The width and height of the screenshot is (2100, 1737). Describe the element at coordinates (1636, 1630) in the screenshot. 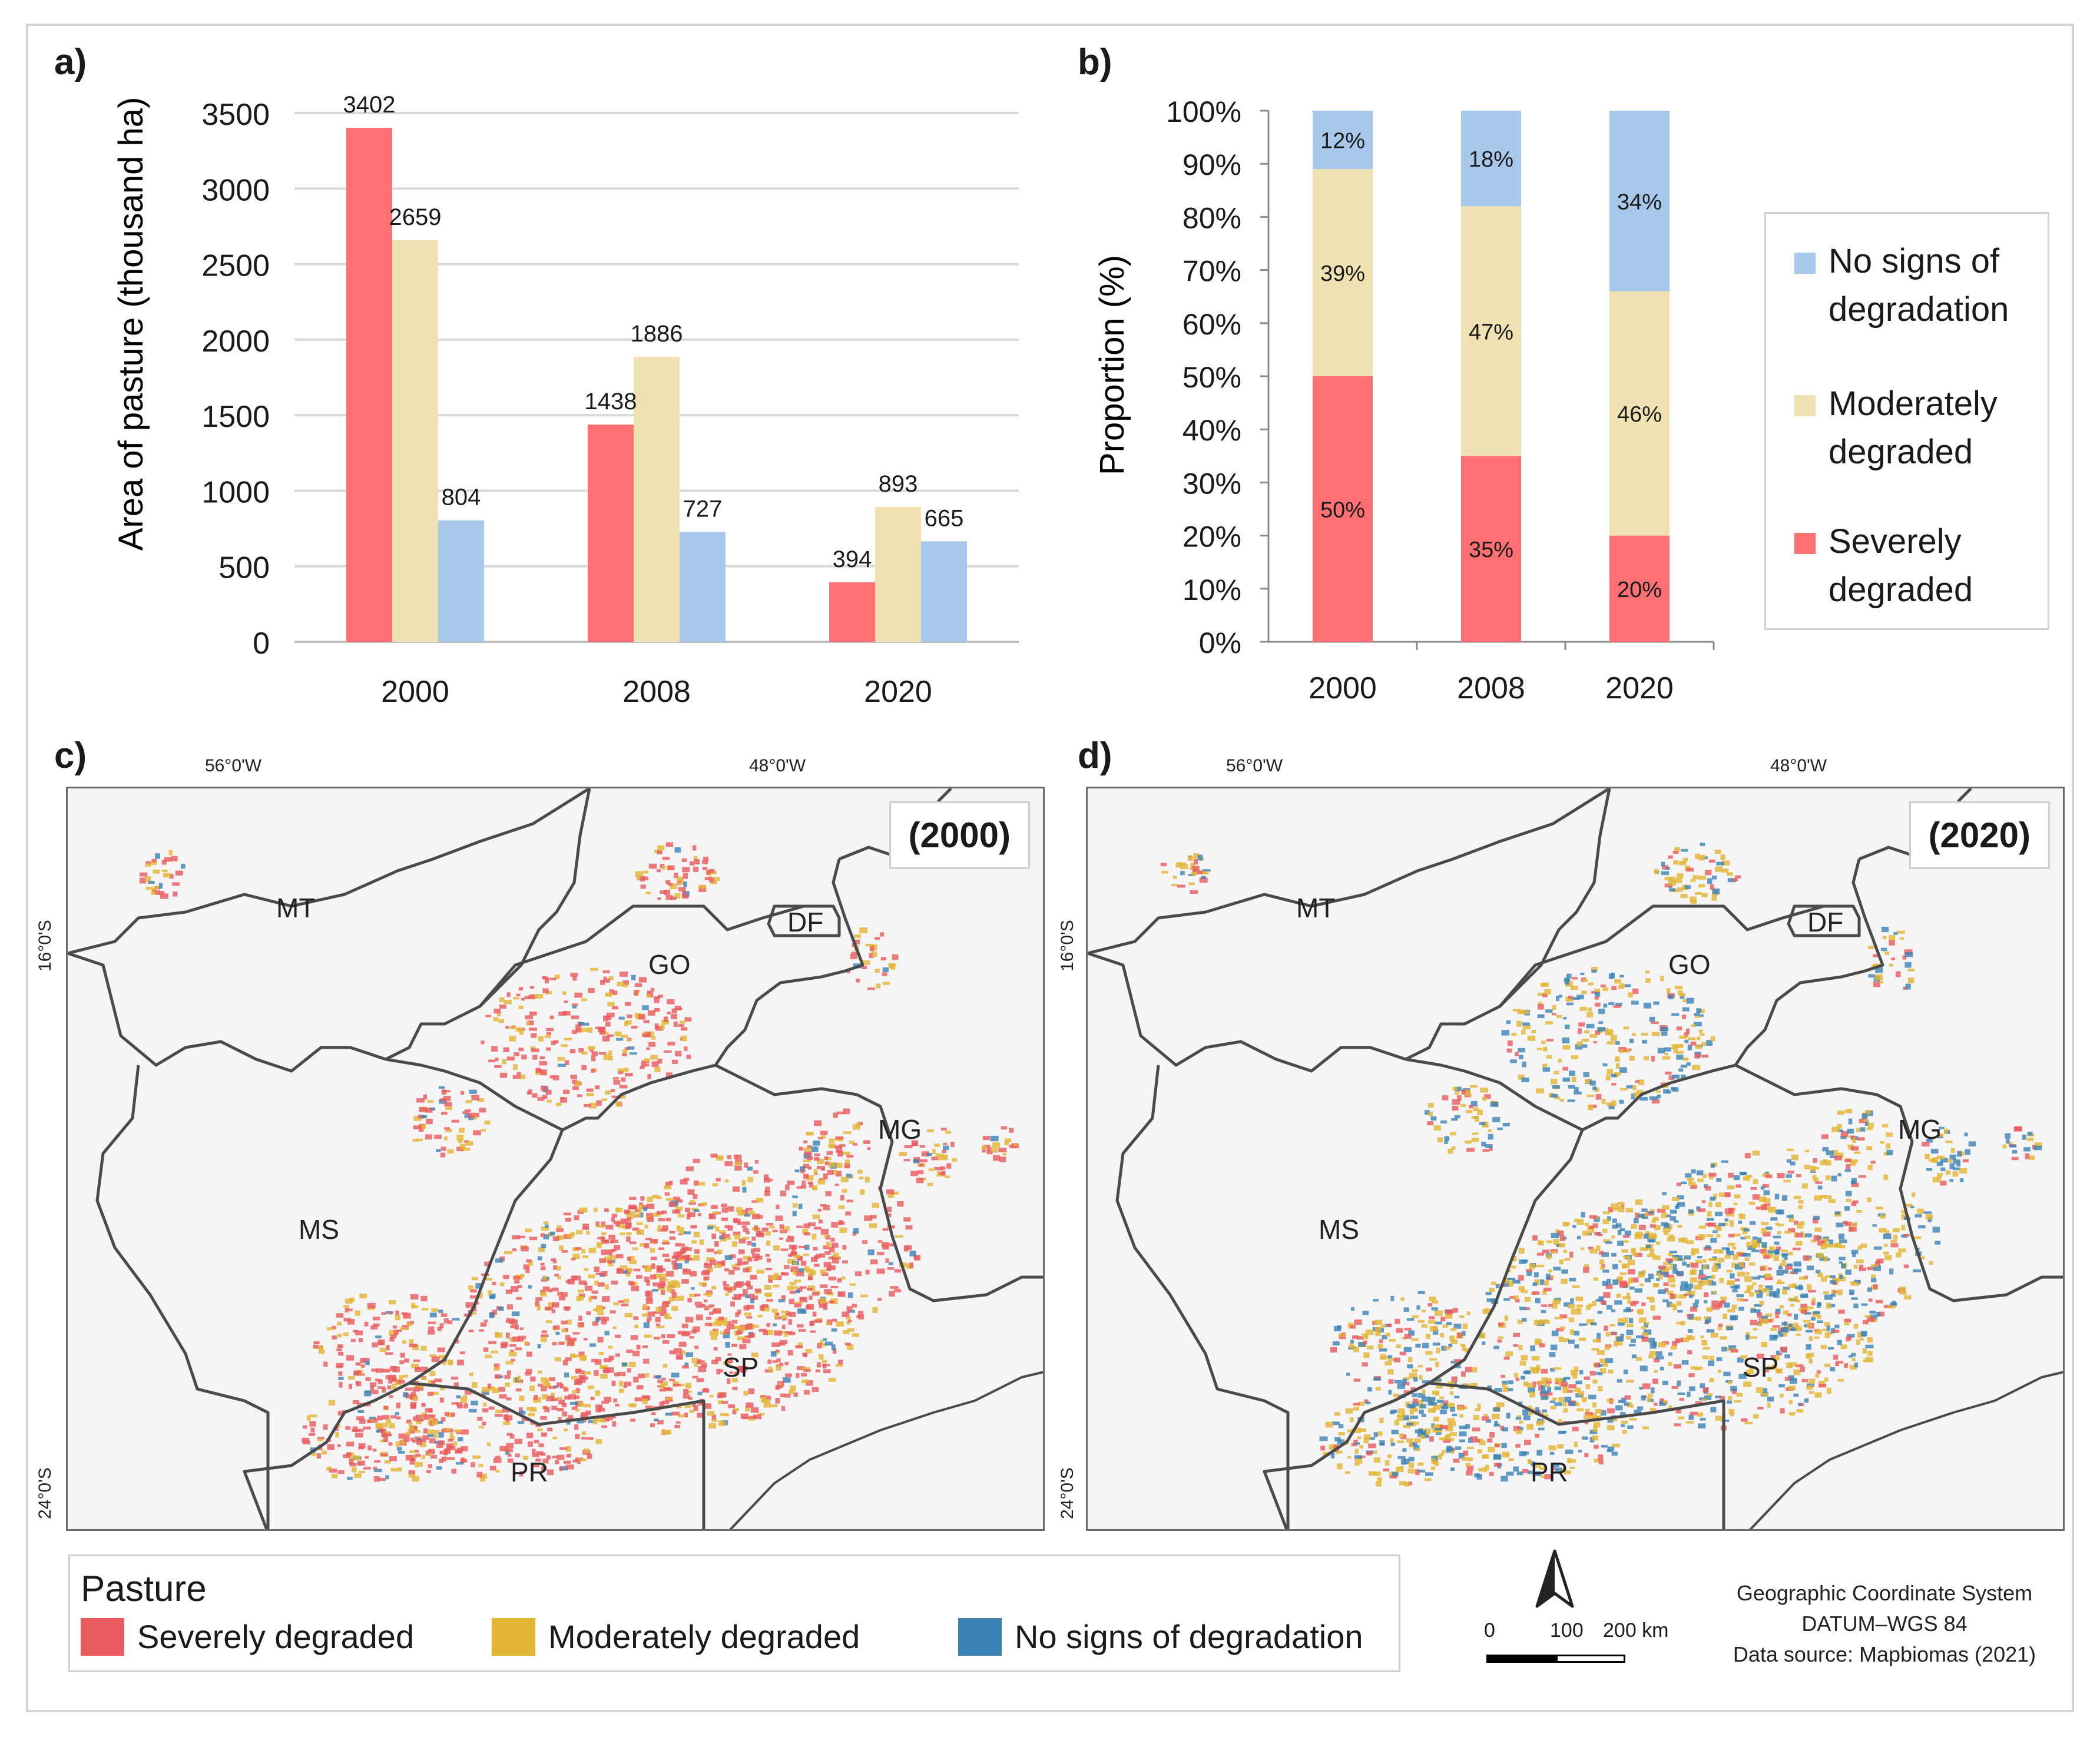

I see `scale-label-200: 200 km` at that location.